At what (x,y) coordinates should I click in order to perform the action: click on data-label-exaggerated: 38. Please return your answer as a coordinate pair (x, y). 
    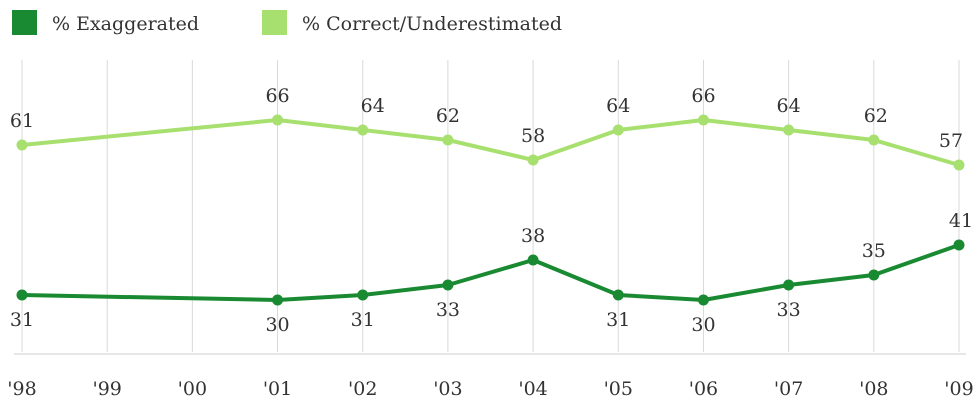
    Looking at the image, I should click on (533, 236).